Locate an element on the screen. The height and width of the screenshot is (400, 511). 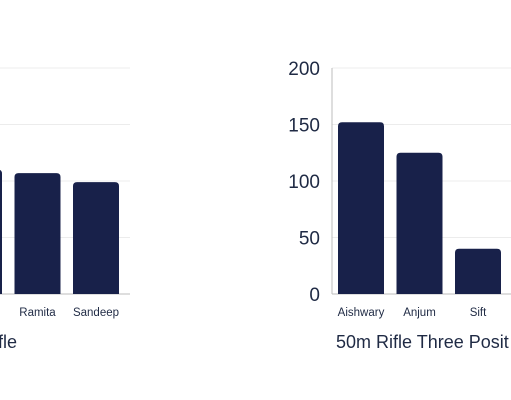
y-tick-label: 0 is located at coordinates (314, 295).